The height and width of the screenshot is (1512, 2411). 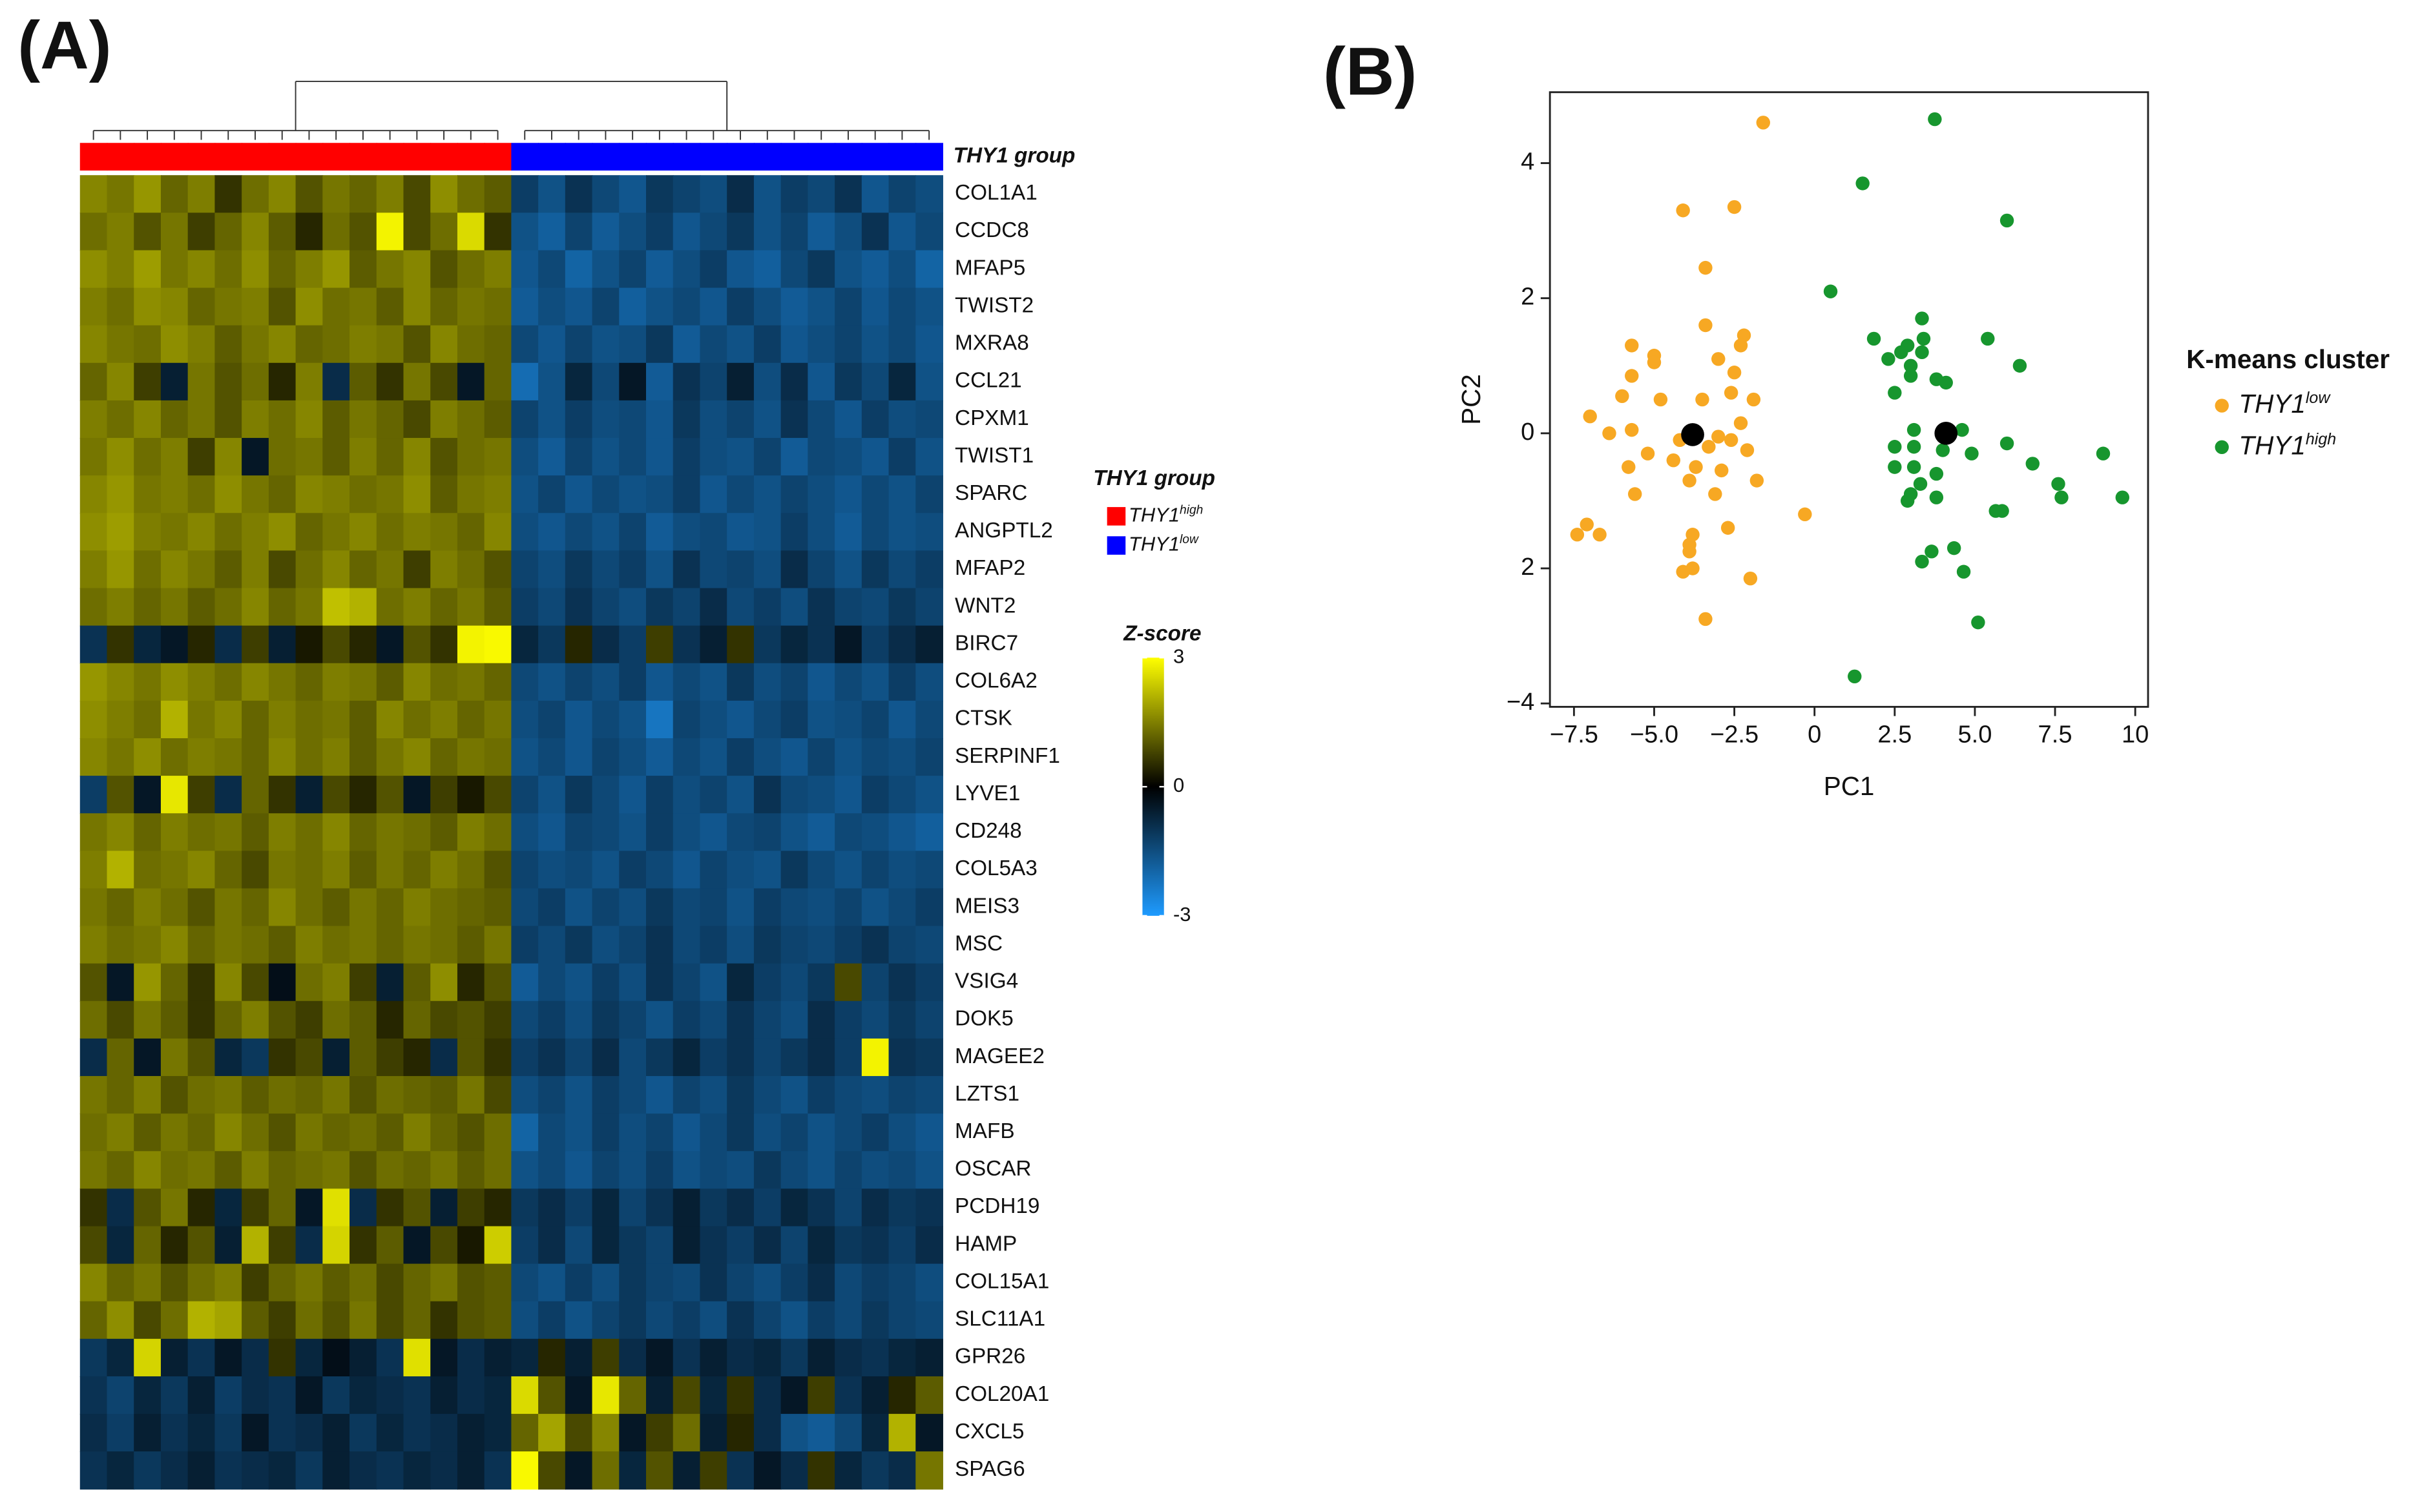 I want to click on x-tick-label: 2.5, so click(x=1894, y=735).